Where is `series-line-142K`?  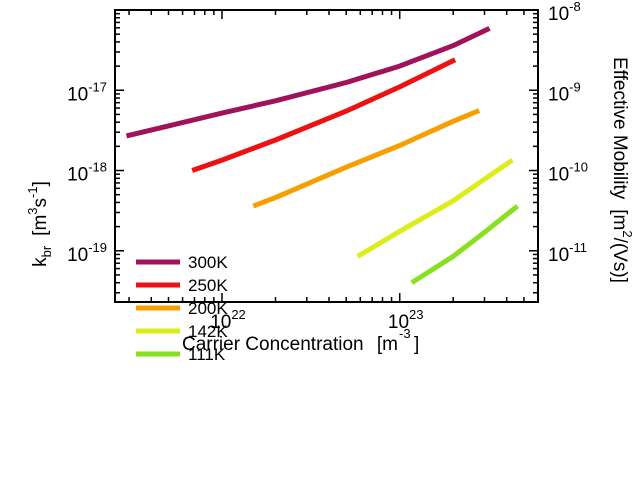 series-line-142K is located at coordinates (435, 208).